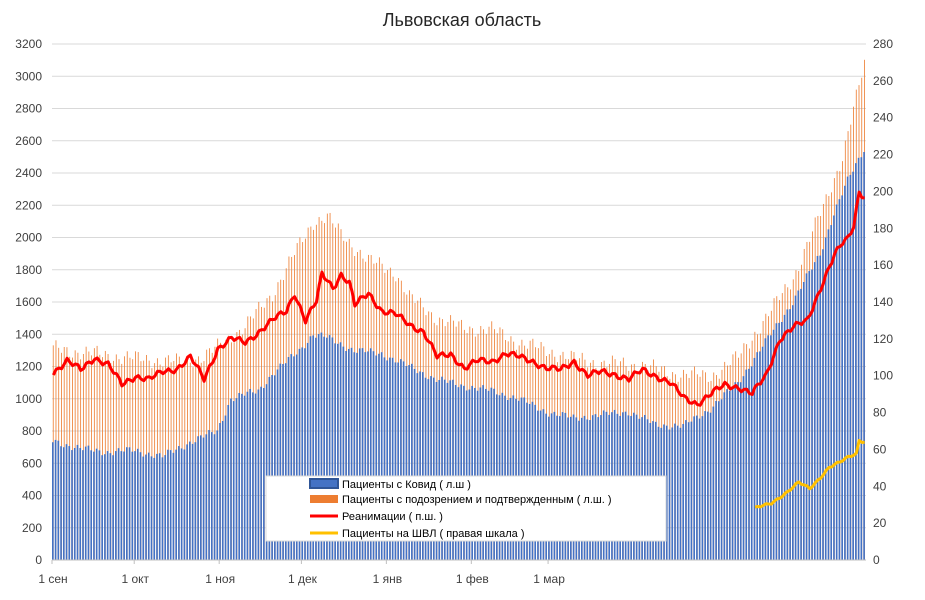 The image size is (925, 600). I want to click on left-tick-label: 2800, so click(28, 109).